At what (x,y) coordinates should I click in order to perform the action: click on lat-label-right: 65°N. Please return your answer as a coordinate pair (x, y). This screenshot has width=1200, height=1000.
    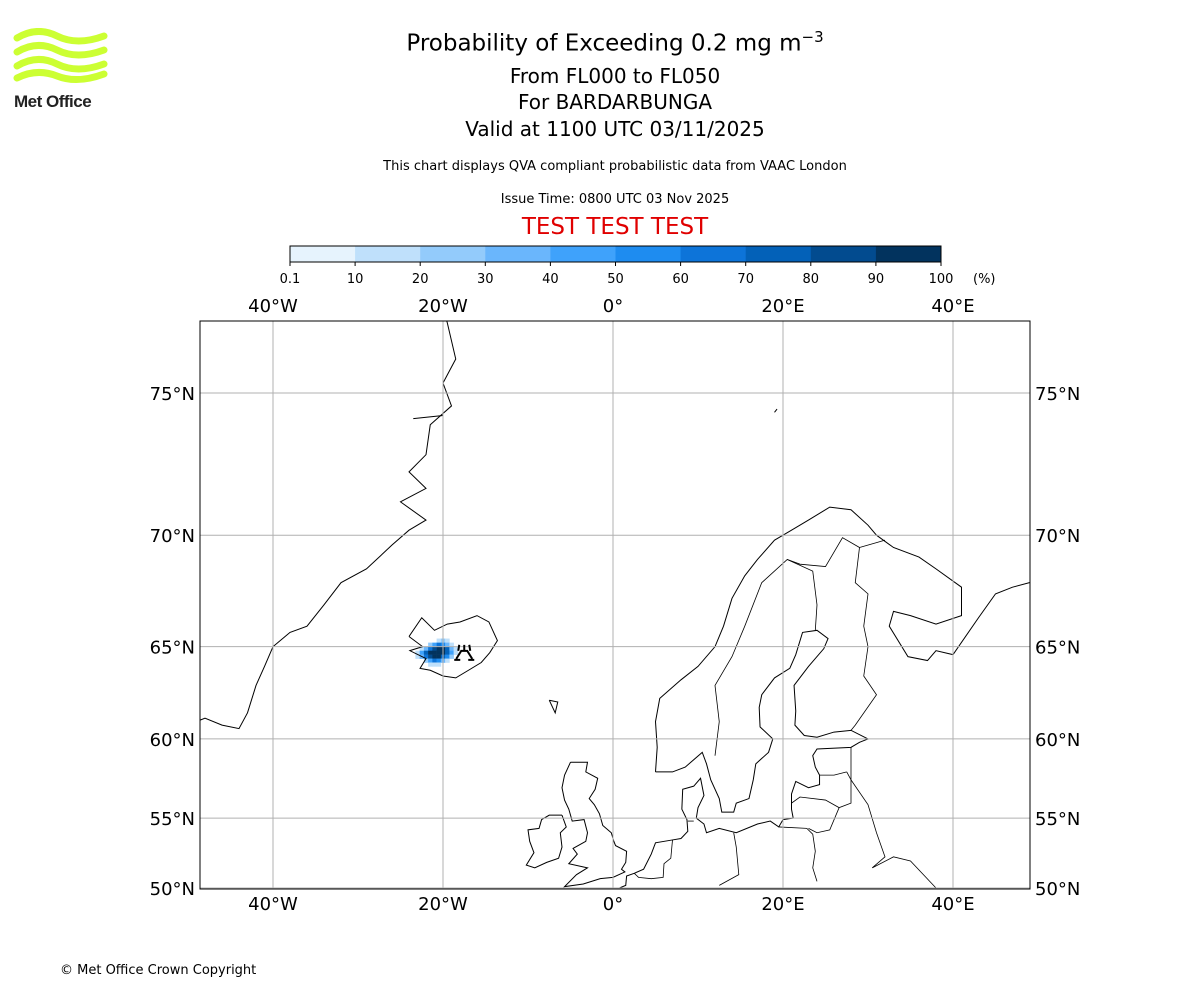
    Looking at the image, I should click on (1057, 648).